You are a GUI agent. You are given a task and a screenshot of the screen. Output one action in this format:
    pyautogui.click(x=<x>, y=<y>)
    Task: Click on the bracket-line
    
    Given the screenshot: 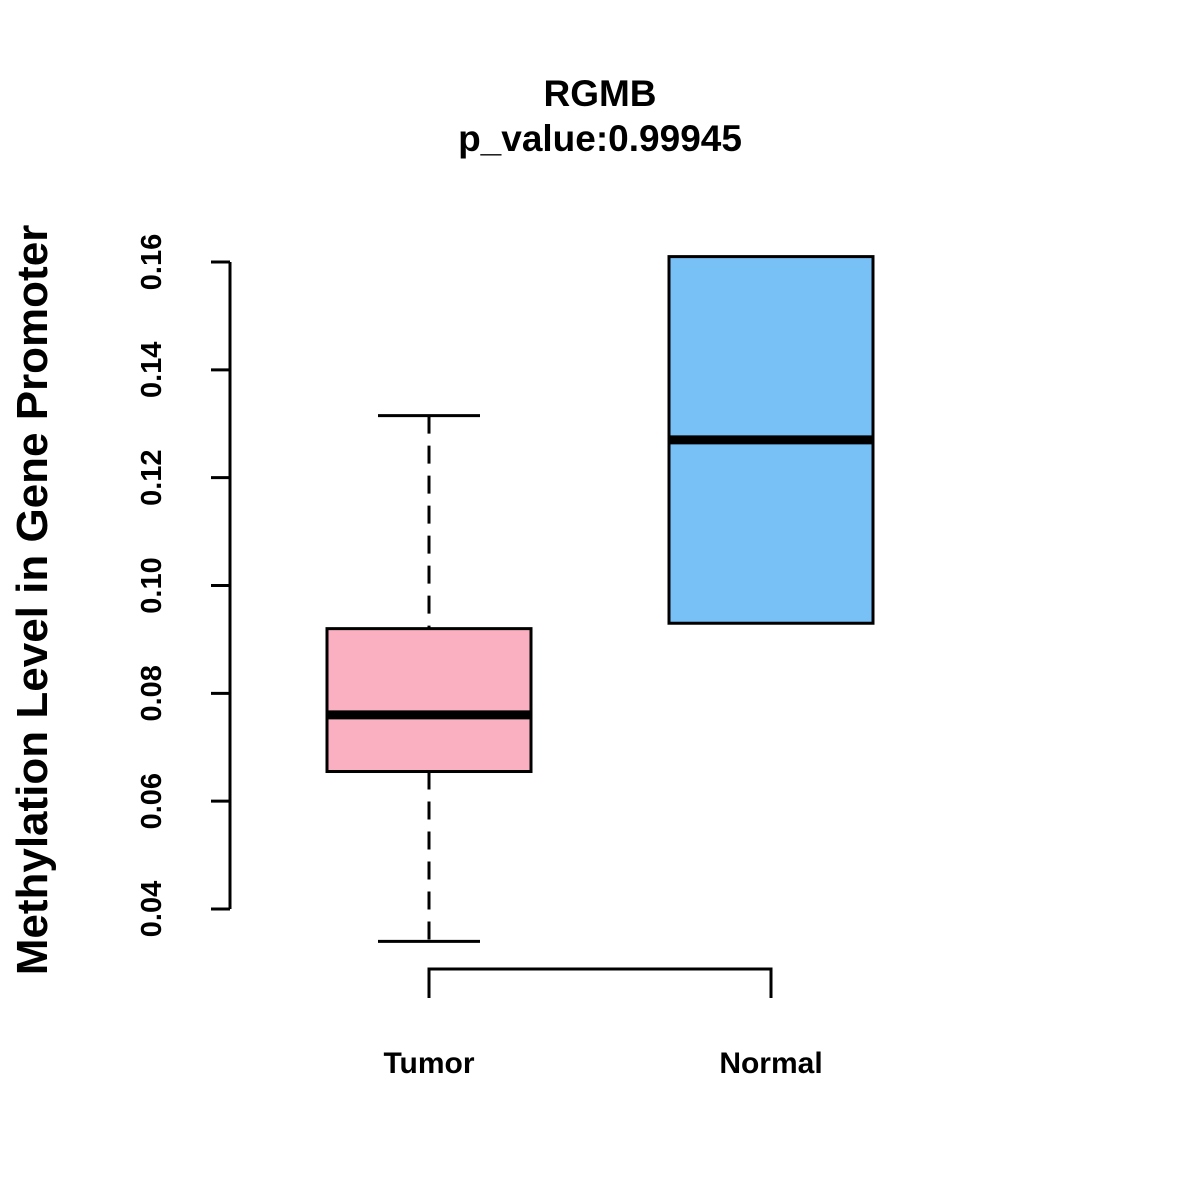 What is the action you would take?
    pyautogui.click(x=600, y=982)
    